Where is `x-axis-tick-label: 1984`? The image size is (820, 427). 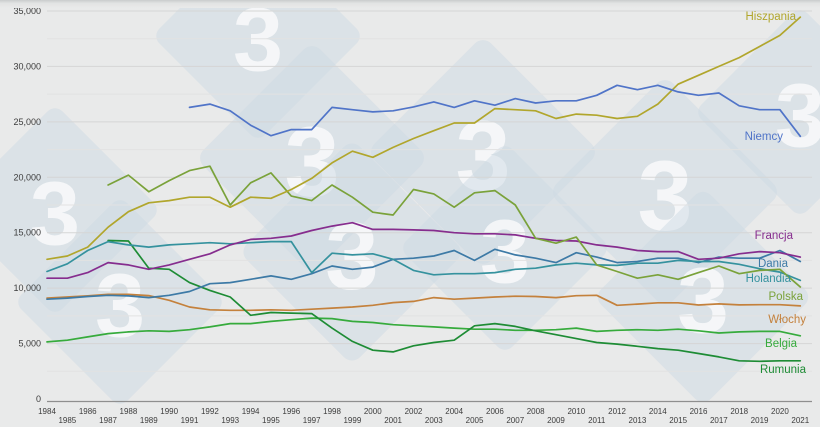 x-axis-tick-label: 1984 is located at coordinates (47, 411).